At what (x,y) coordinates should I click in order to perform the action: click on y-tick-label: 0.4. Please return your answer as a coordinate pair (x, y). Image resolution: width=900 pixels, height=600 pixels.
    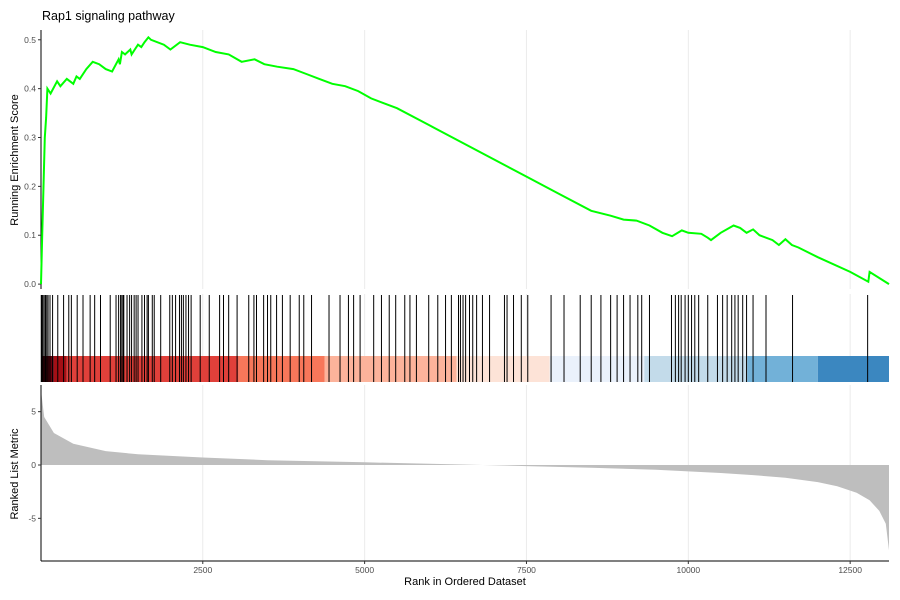
    Looking at the image, I should click on (30, 89).